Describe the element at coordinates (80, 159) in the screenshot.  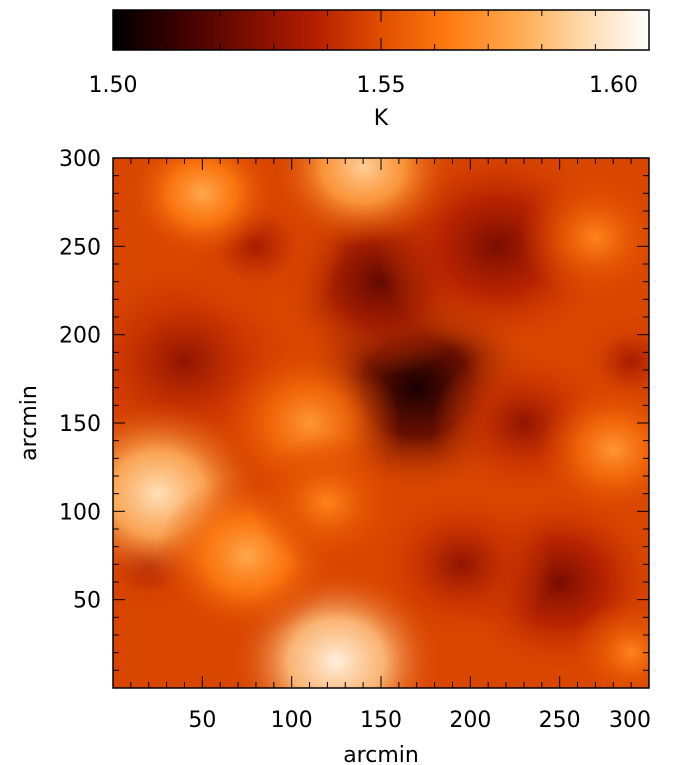
I see `y-tick-label: 300` at that location.